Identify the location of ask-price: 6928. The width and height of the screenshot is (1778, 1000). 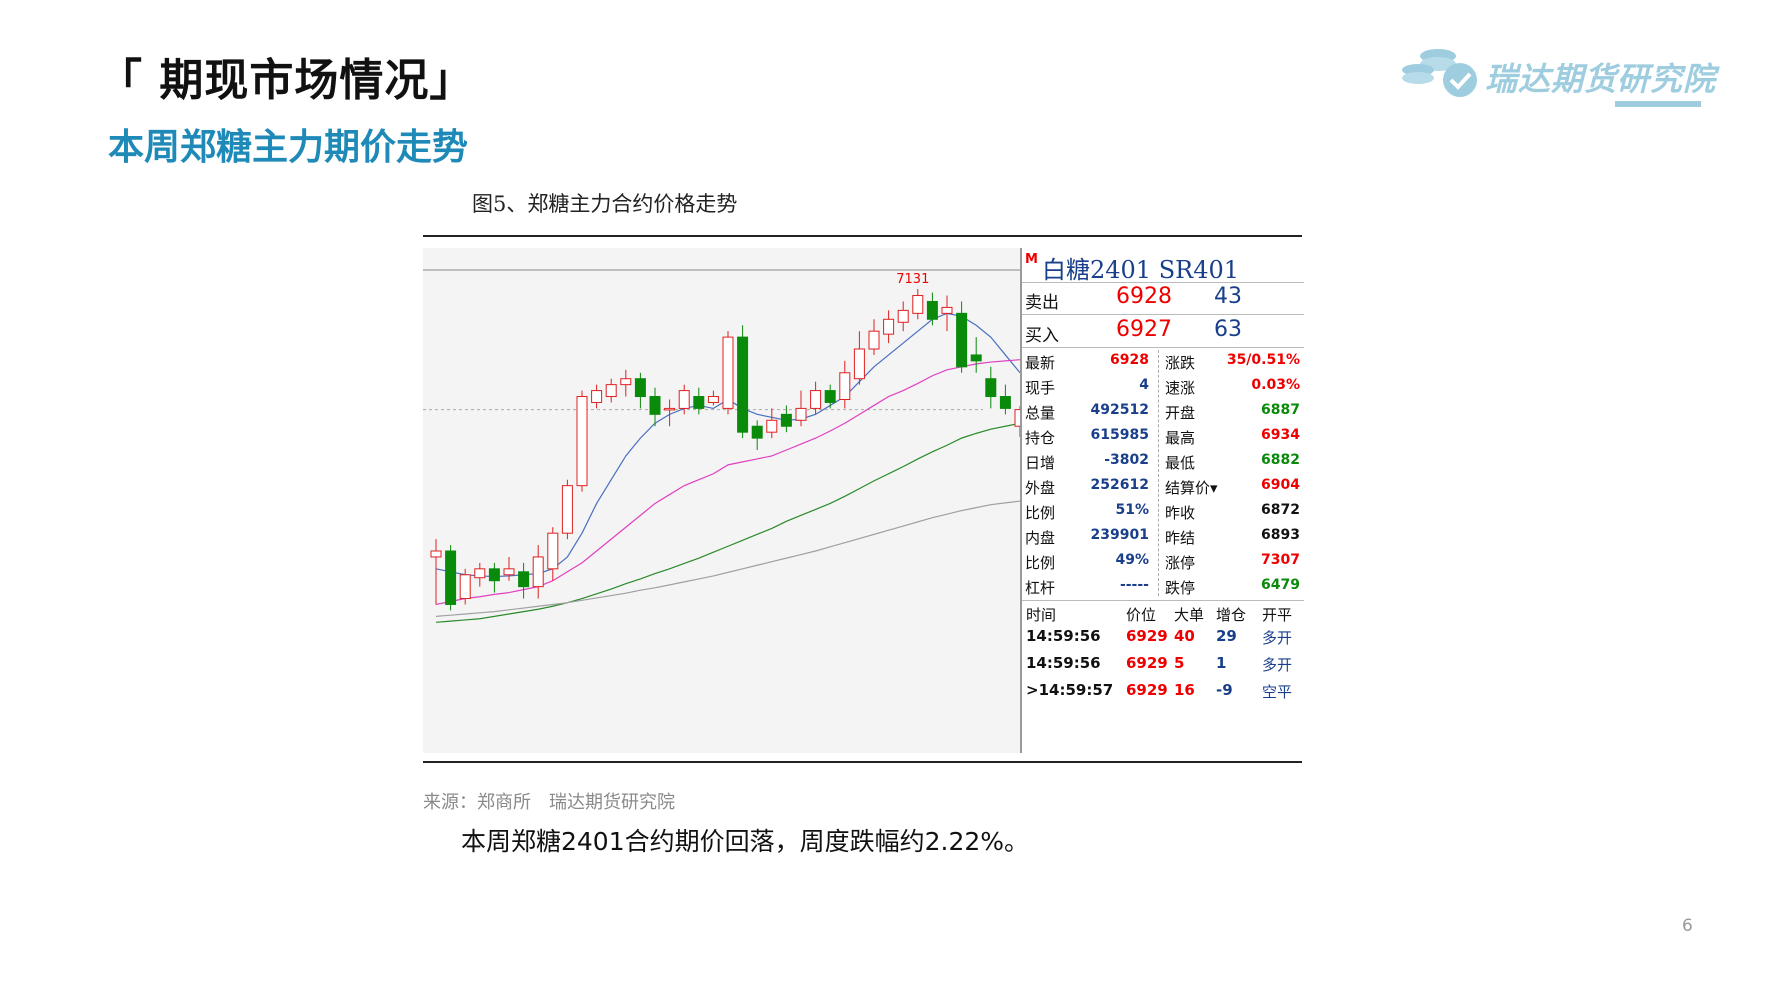
(1144, 296).